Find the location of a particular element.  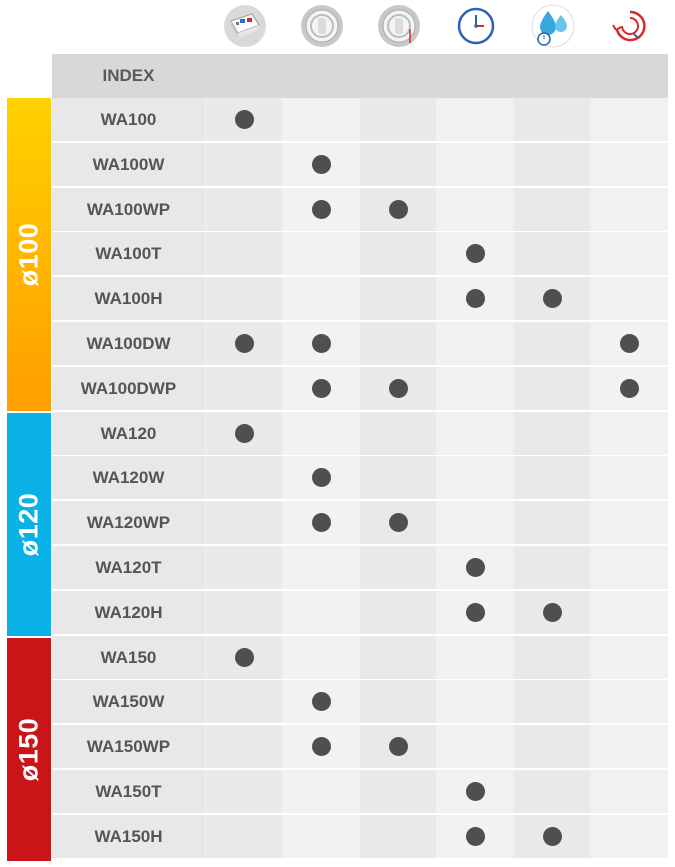

table-row: WA100WP is located at coordinates (360, 209).